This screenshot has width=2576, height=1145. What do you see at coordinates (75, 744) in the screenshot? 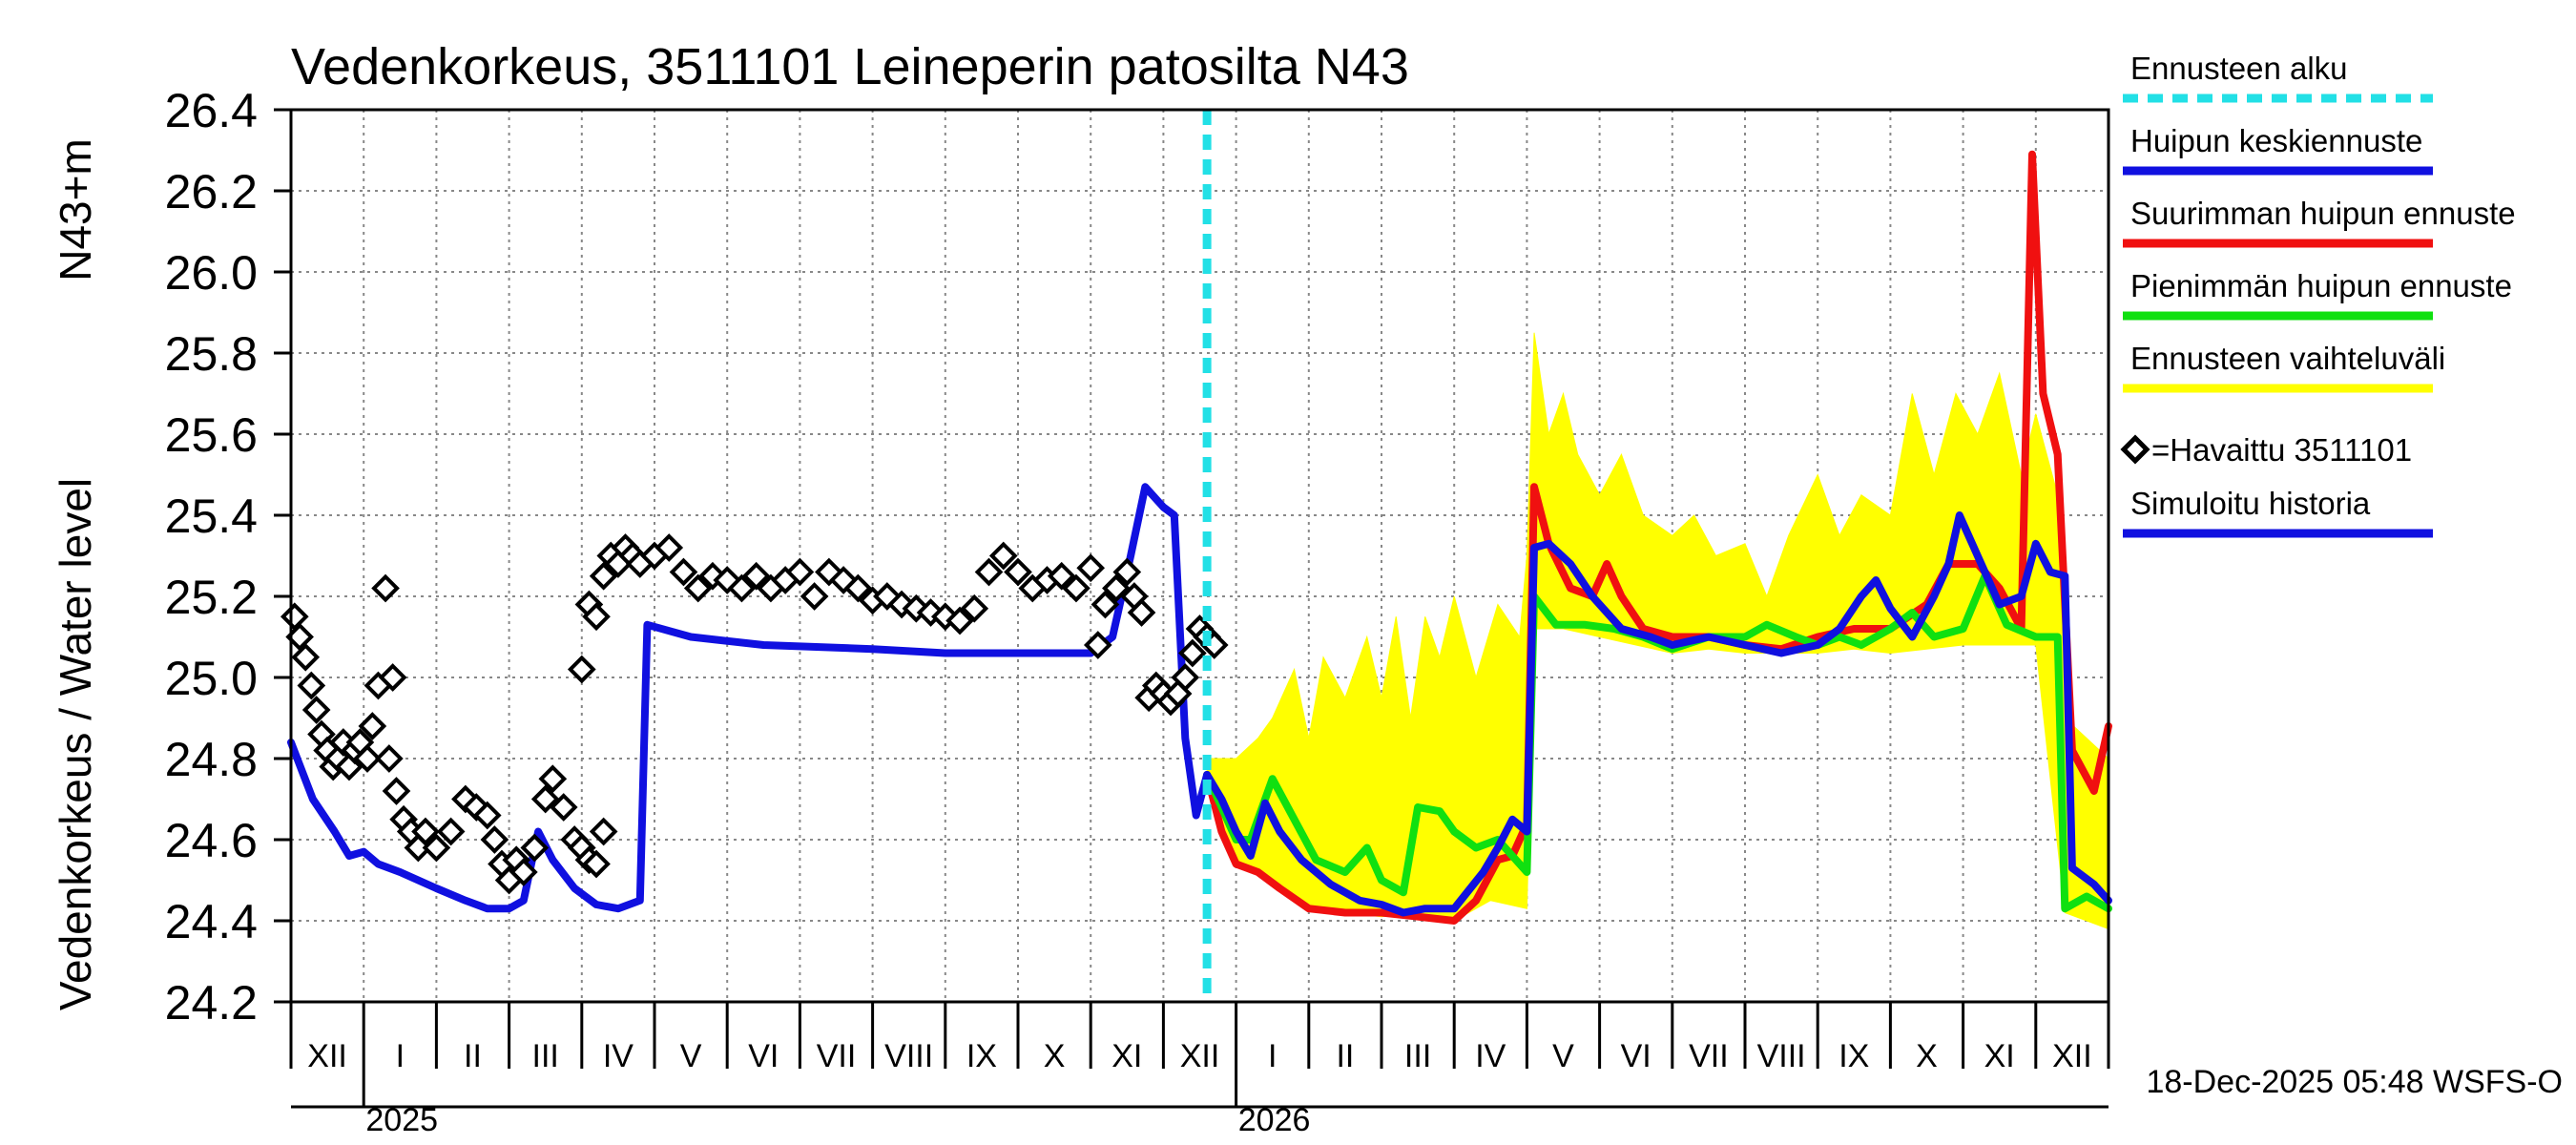
I see `y-axis-label: Vedenkorkeus / Water level` at bounding box center [75, 744].